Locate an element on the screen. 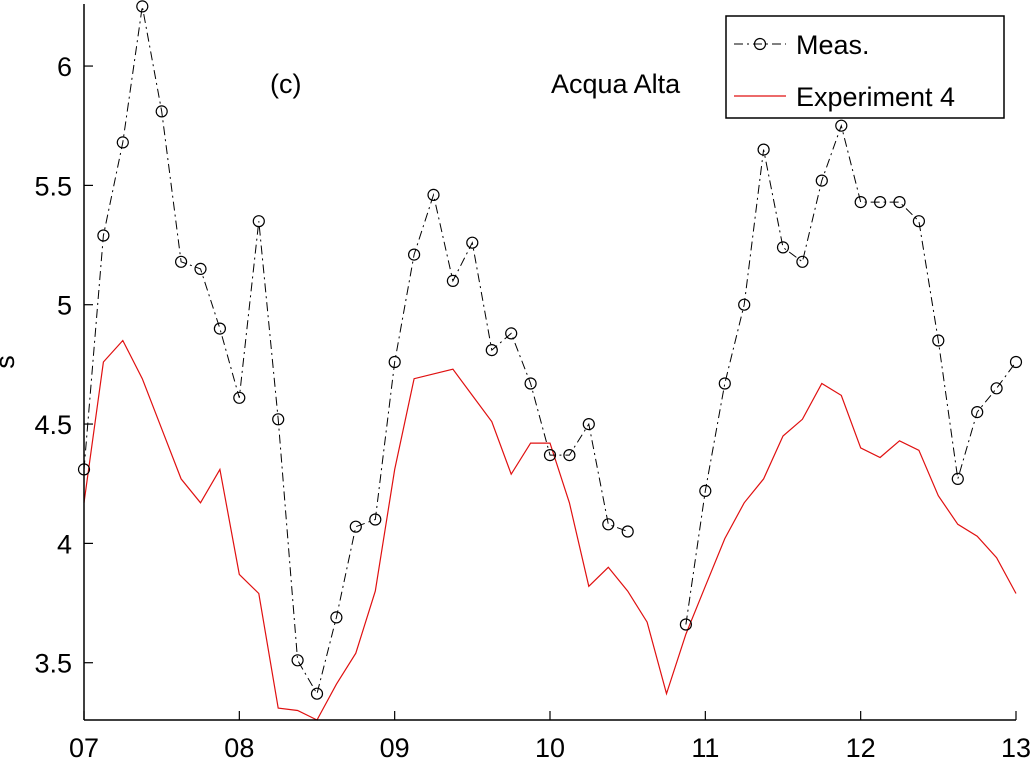  legend-meas-marker is located at coordinates (760, 44).